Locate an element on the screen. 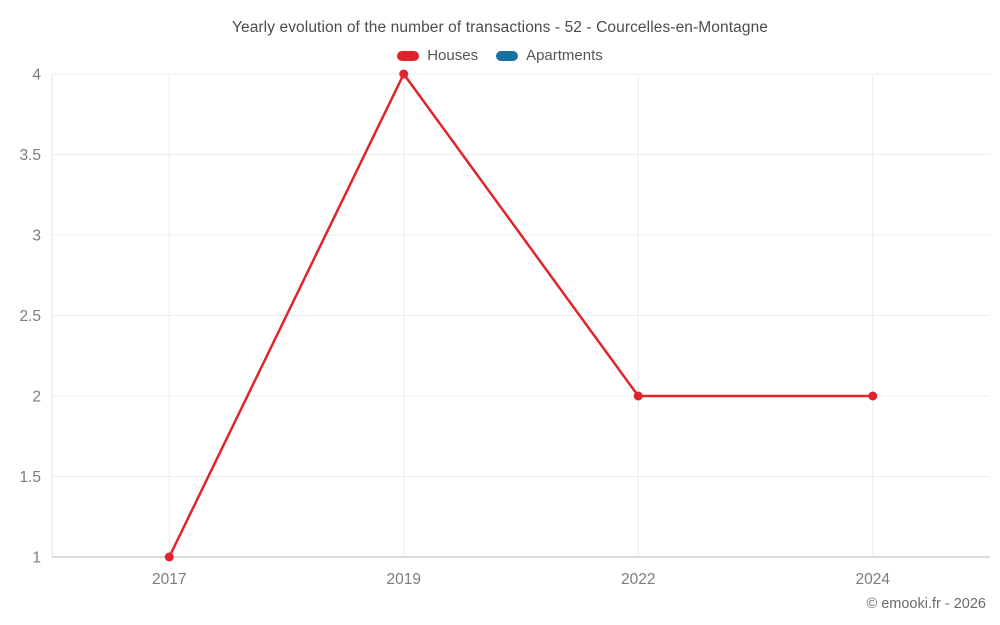 This screenshot has height=625, width=1000. legend-item-apartments: Apartments is located at coordinates (549, 55).